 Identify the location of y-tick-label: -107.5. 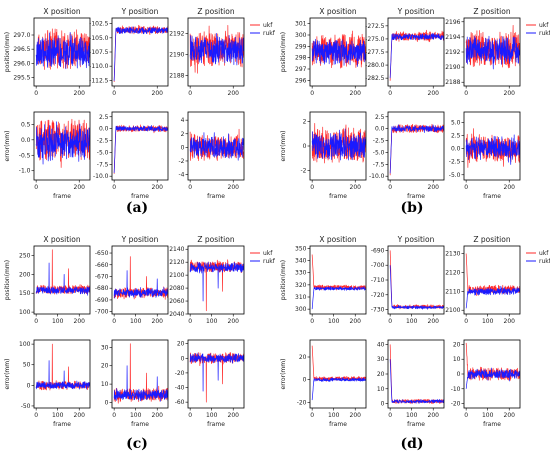
(99, 52).